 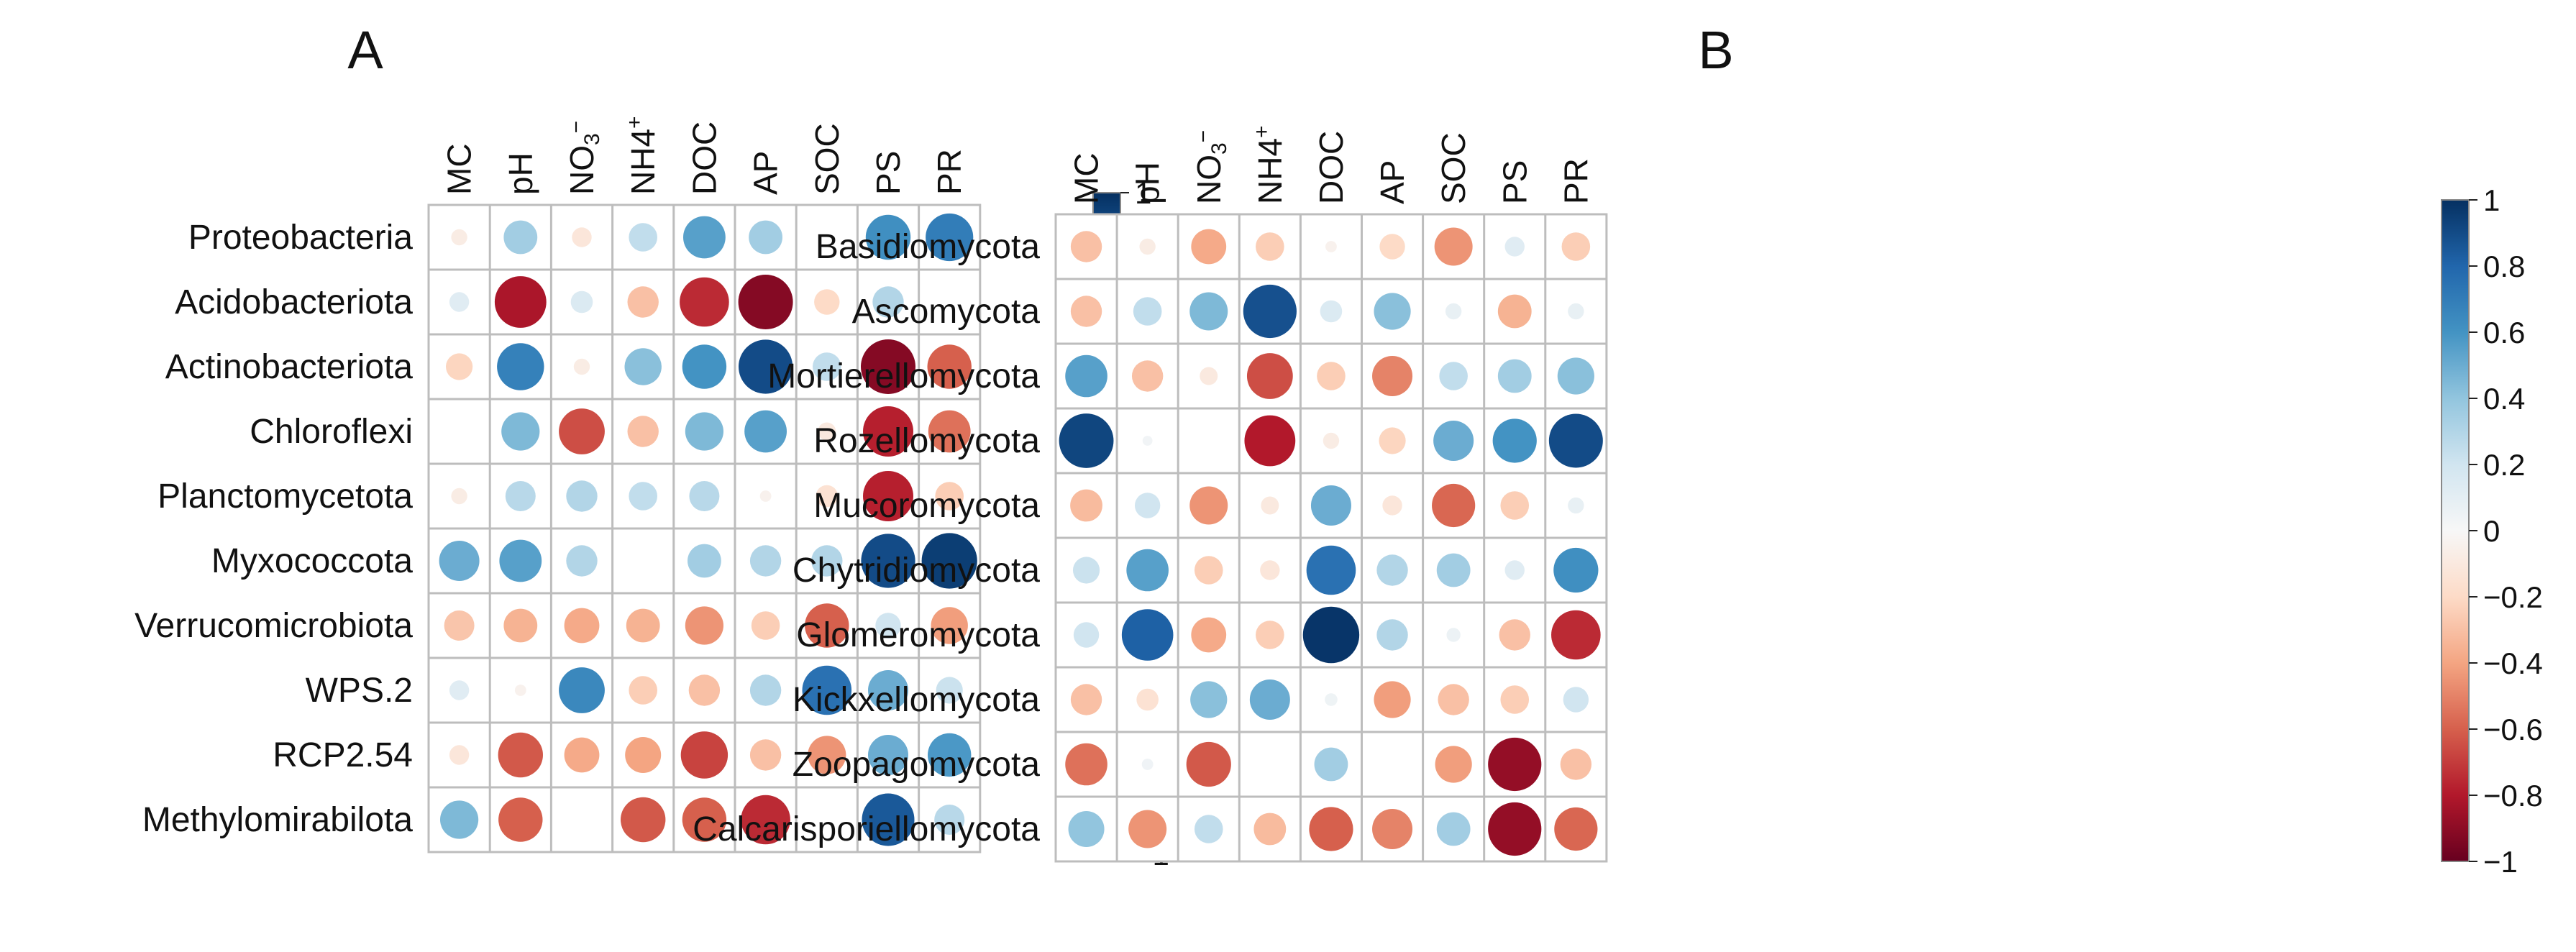 I want to click on row-label: Planctomycetota, so click(x=285, y=496).